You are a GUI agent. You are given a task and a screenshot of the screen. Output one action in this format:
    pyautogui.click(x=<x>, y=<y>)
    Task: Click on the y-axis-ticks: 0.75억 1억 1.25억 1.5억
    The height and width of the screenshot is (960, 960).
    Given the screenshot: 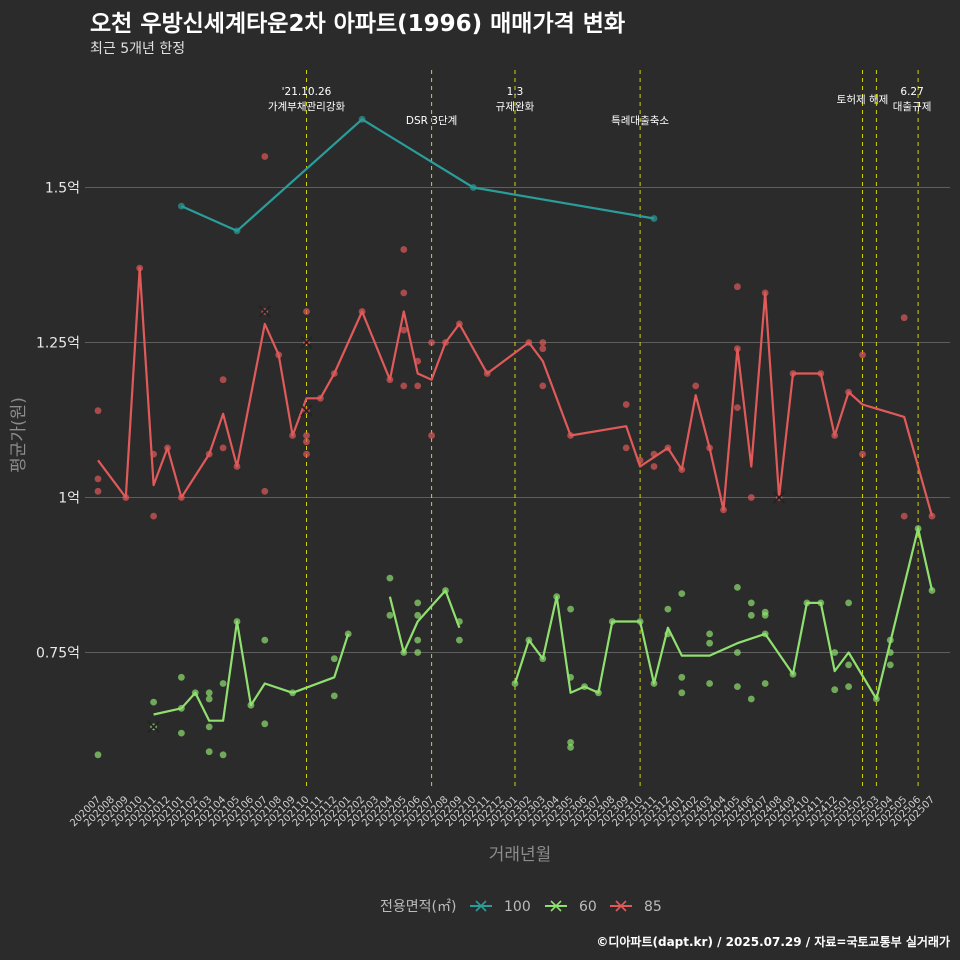 What is the action you would take?
    pyautogui.click(x=58, y=421)
    